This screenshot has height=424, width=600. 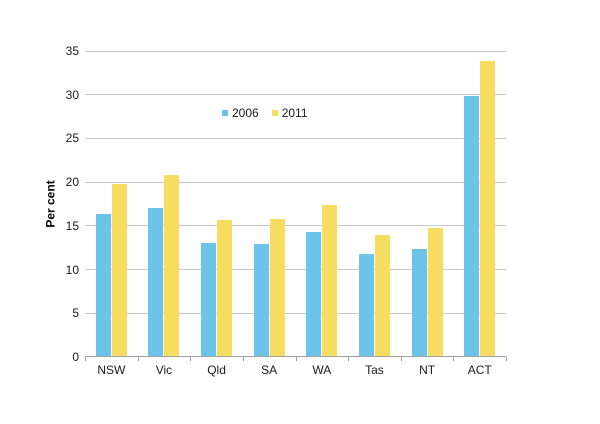 I want to click on legend-marker-2011, so click(x=274, y=113).